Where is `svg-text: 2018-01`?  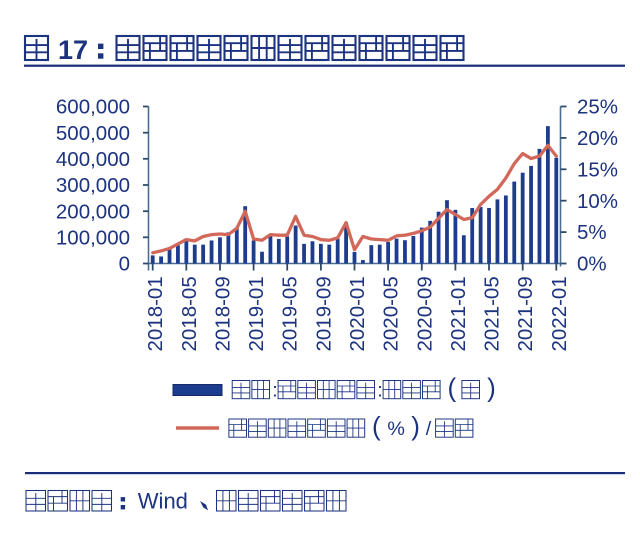
svg-text: 2018-01 is located at coordinates (155, 313).